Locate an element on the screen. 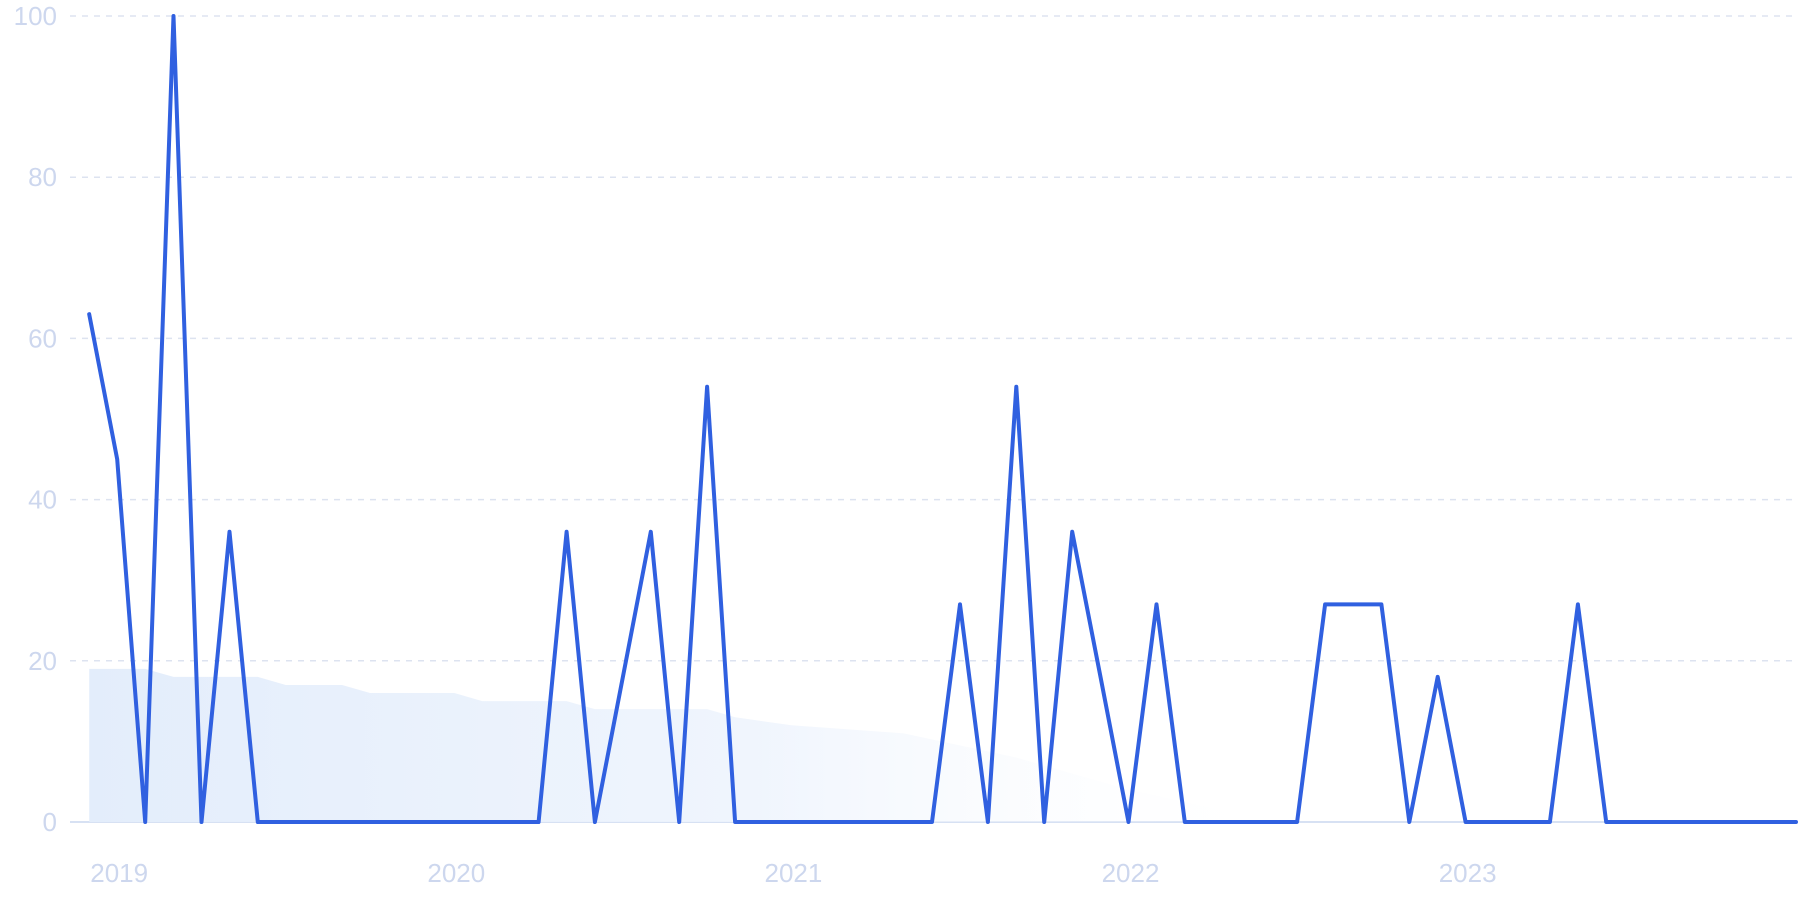  y-axis-ticks: 0 20 40 60 80 100 is located at coordinates (35, 419).